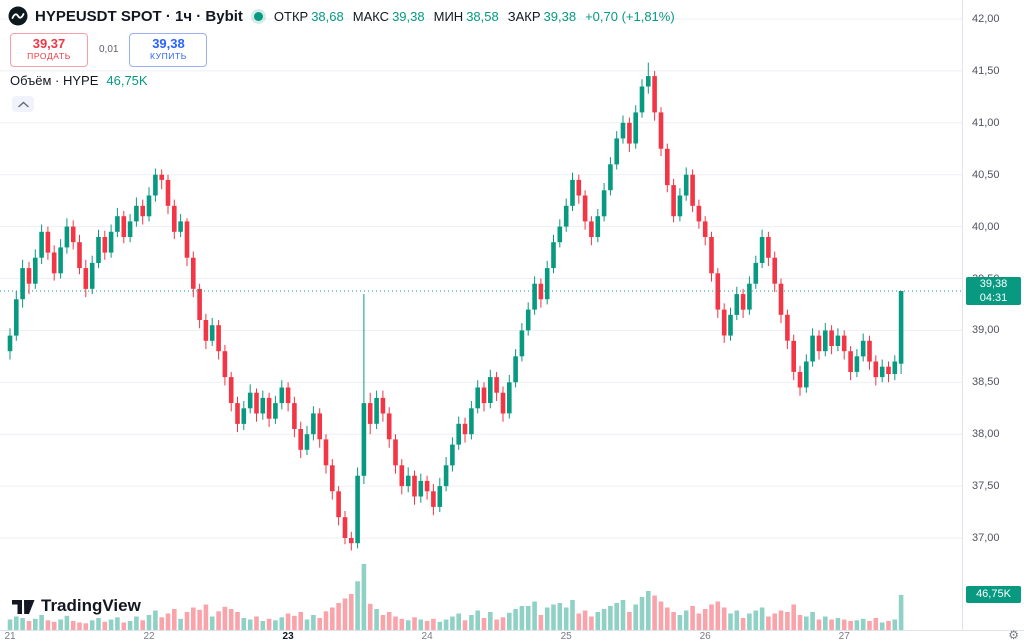 Image resolution: width=1024 pixels, height=641 pixels. Describe the element at coordinates (139, 16) in the screenshot. I see `symbol-title: HYPEUSDT SPOT · 1ч · Bybit` at that location.